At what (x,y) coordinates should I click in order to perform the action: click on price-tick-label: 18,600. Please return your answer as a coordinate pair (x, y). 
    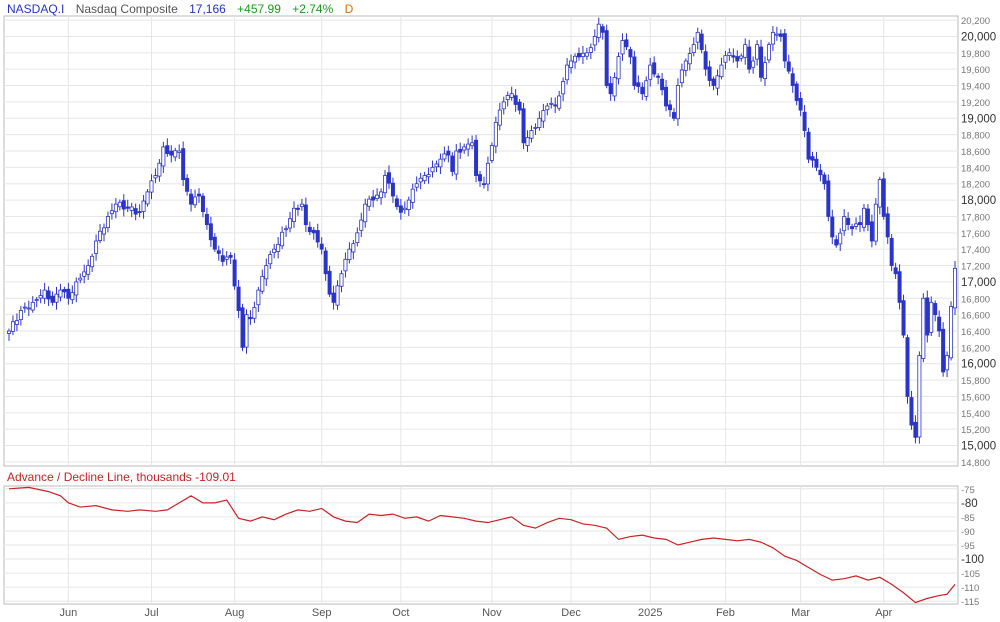
    Looking at the image, I should click on (975, 152).